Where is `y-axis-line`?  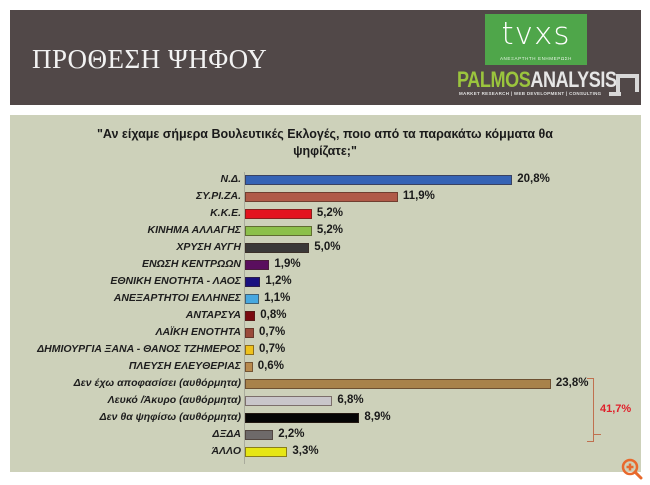 y-axis-line is located at coordinates (244, 318).